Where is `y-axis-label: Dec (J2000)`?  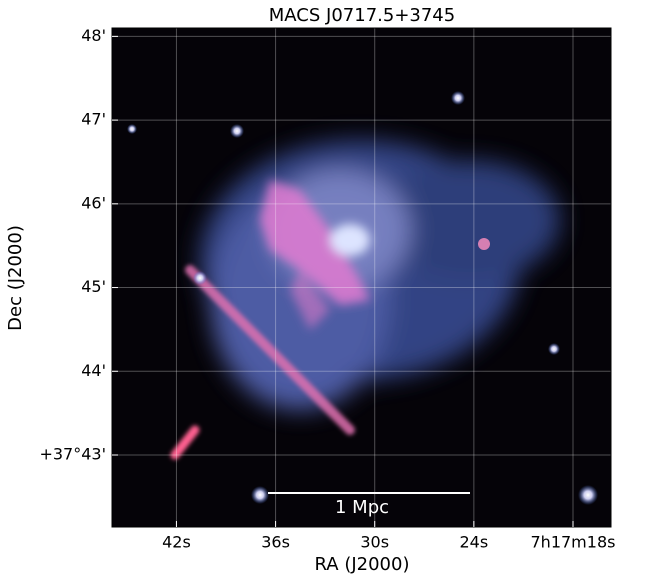
y-axis-label: Dec (J2000) is located at coordinates (15, 278).